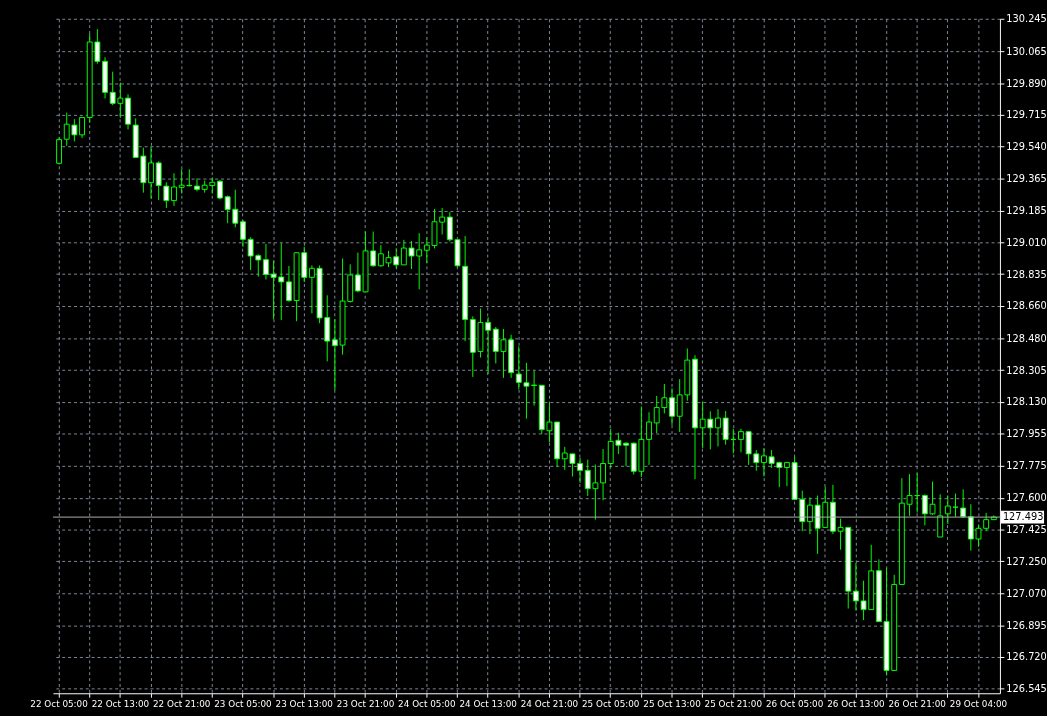 The height and width of the screenshot is (719, 1047). I want to click on y-tick-label: 129.185, so click(1026, 211).